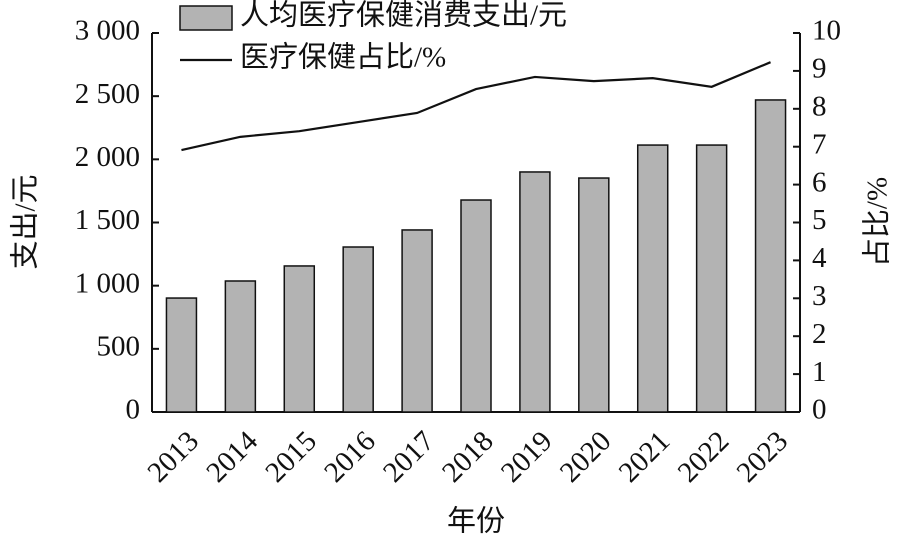 The width and height of the screenshot is (900, 546). Describe the element at coordinates (350, 457) in the screenshot. I see `x-tick-label: 2016` at that location.